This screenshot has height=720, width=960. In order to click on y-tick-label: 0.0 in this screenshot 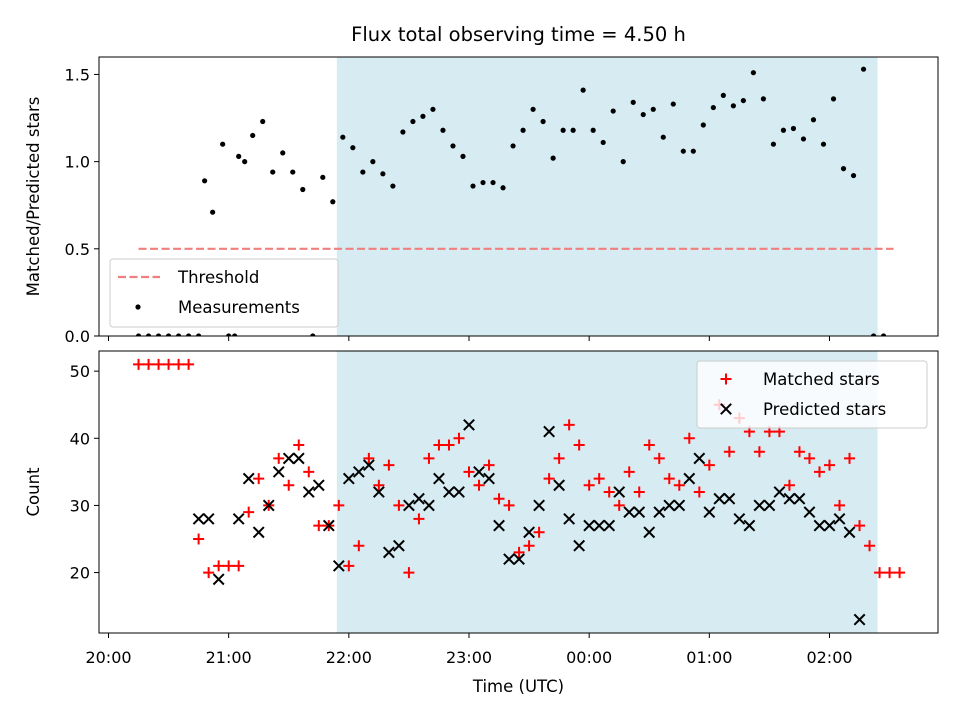, I will do `click(77, 336)`.